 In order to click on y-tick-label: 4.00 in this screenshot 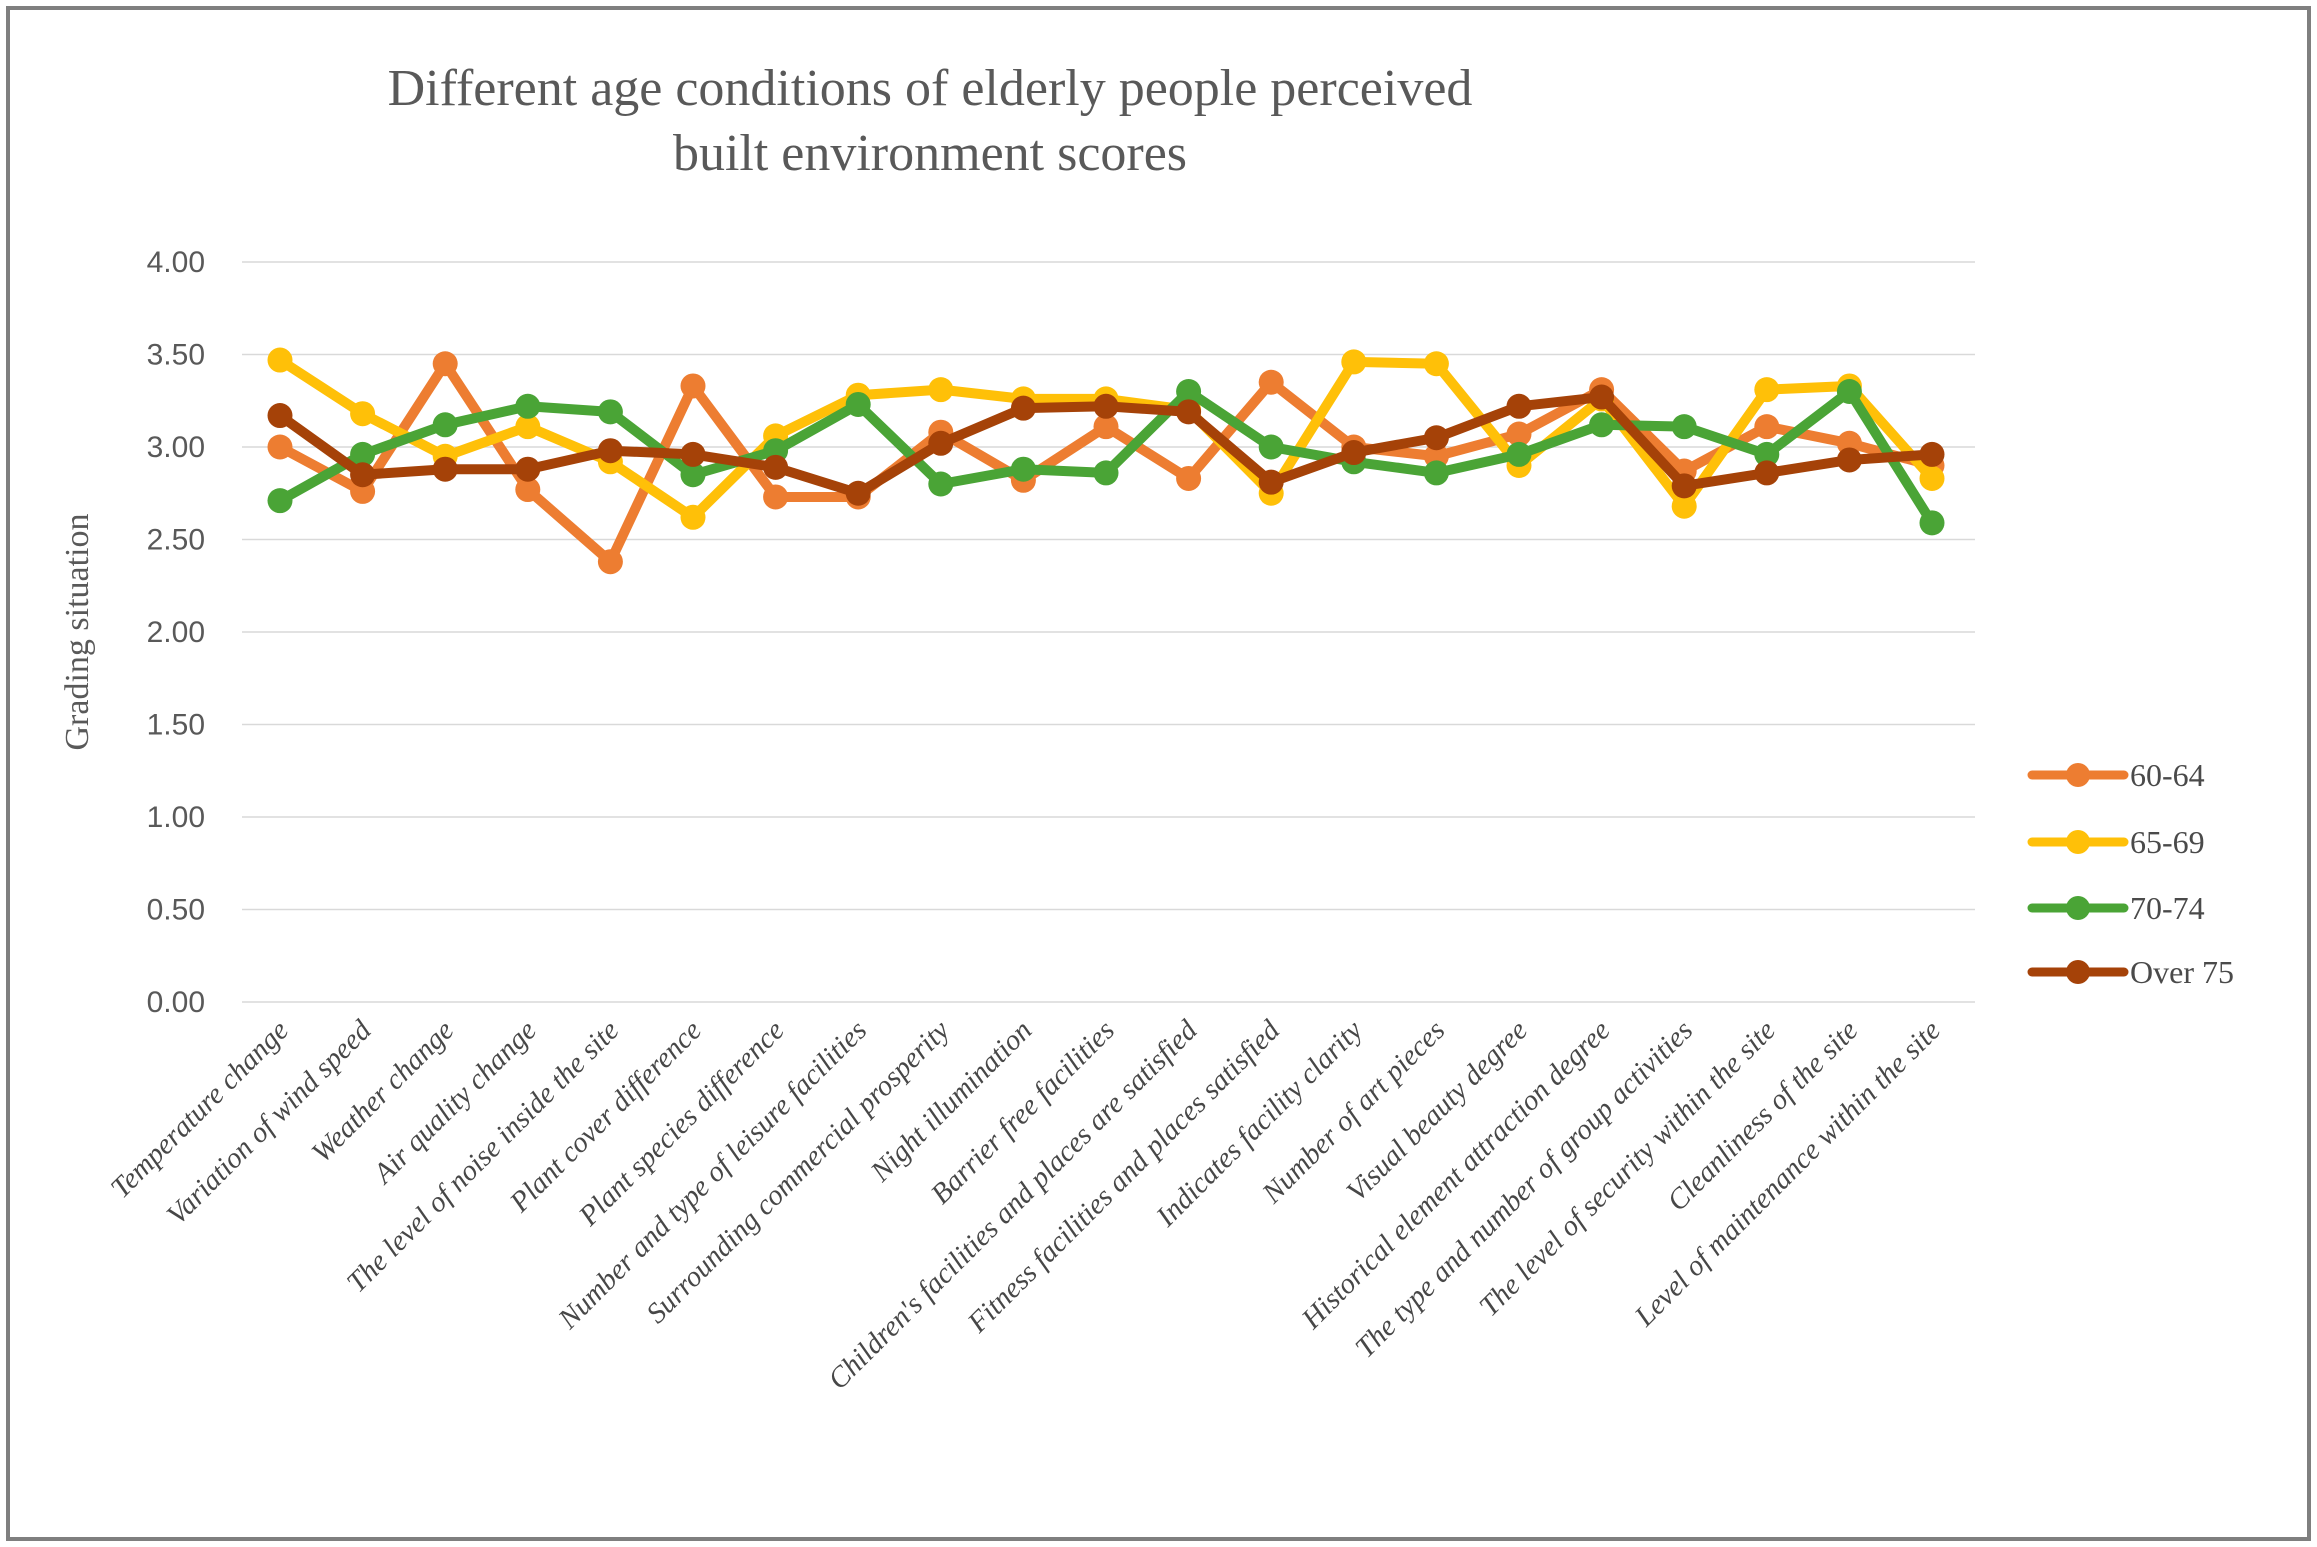, I will do `click(176, 262)`.